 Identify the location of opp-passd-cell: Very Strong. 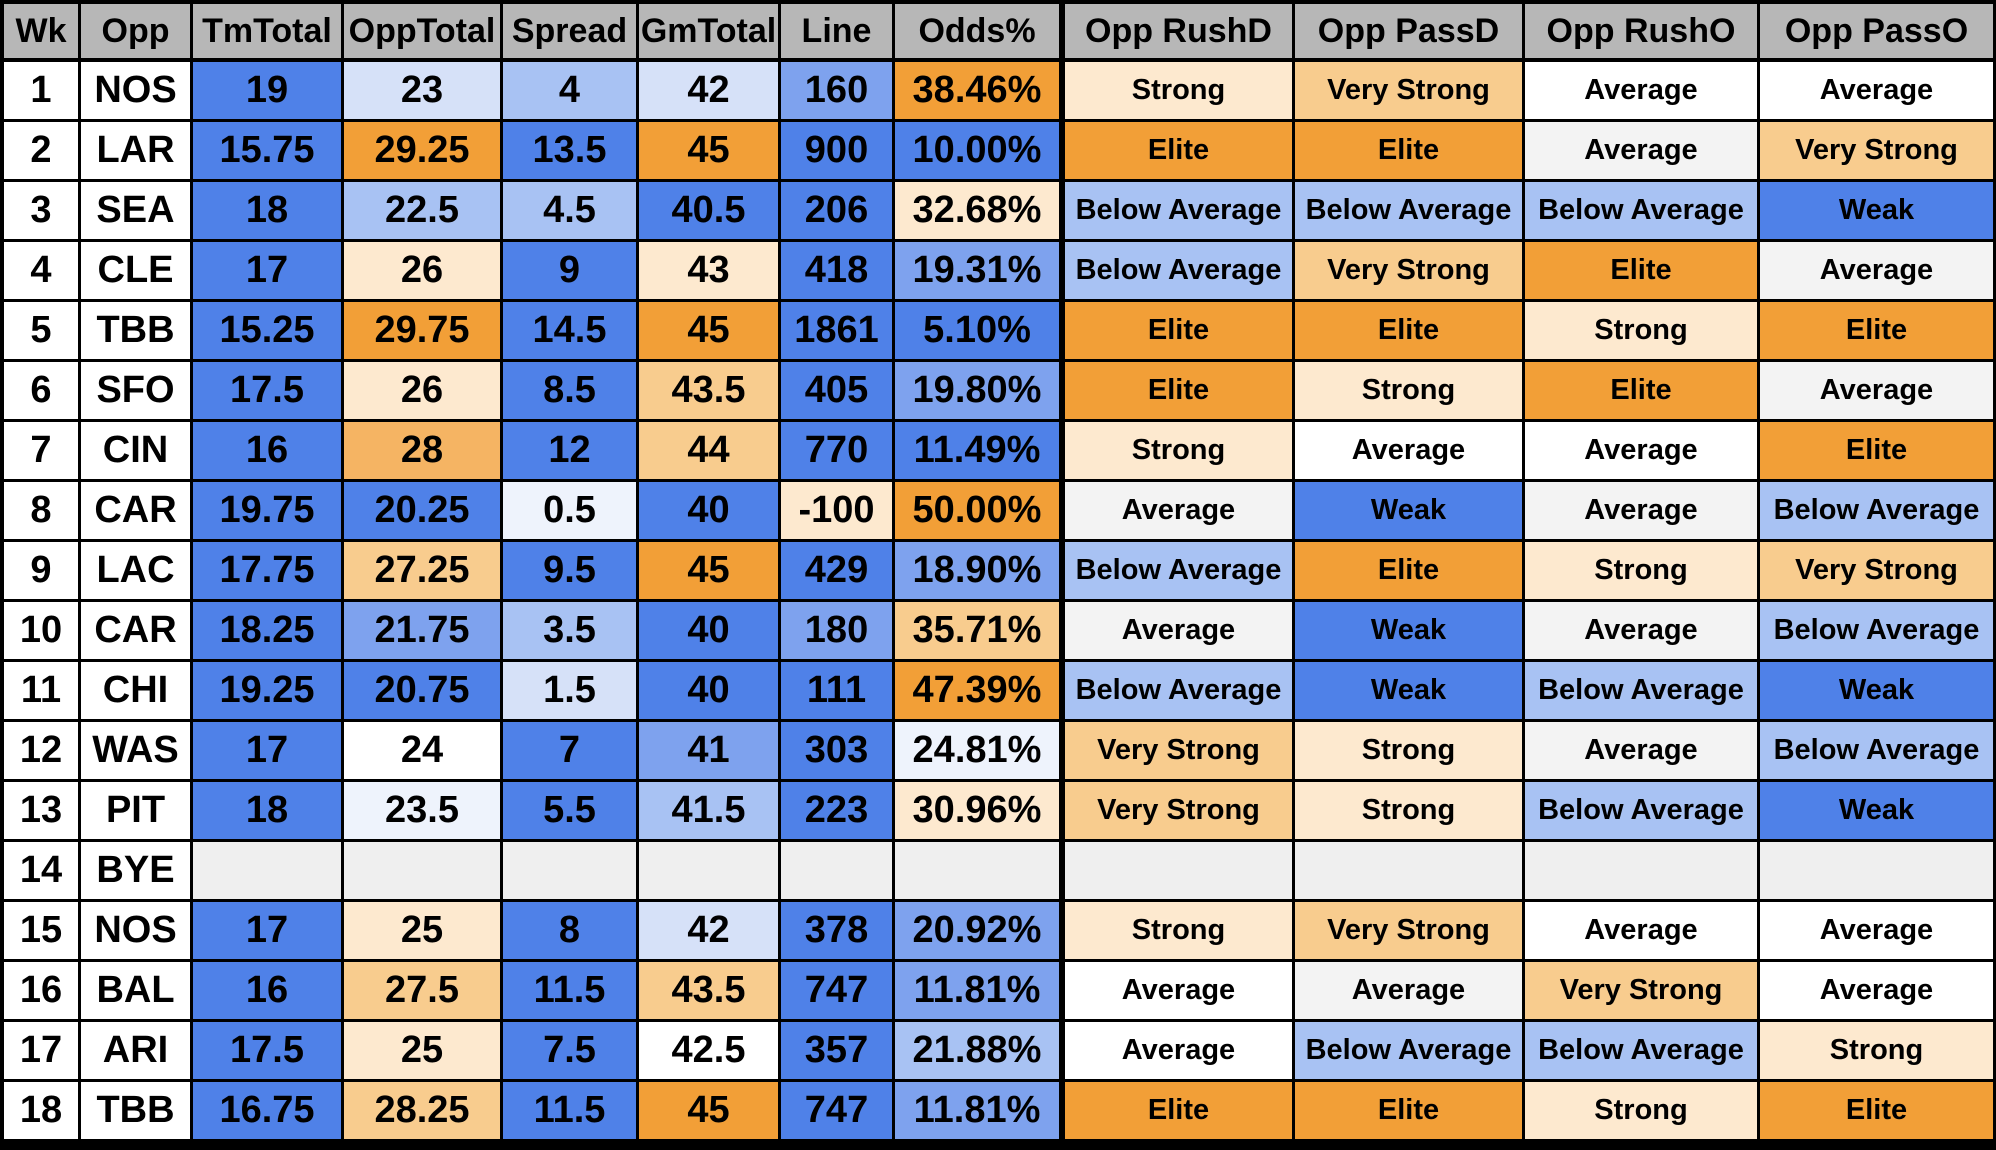
(1410, 272).